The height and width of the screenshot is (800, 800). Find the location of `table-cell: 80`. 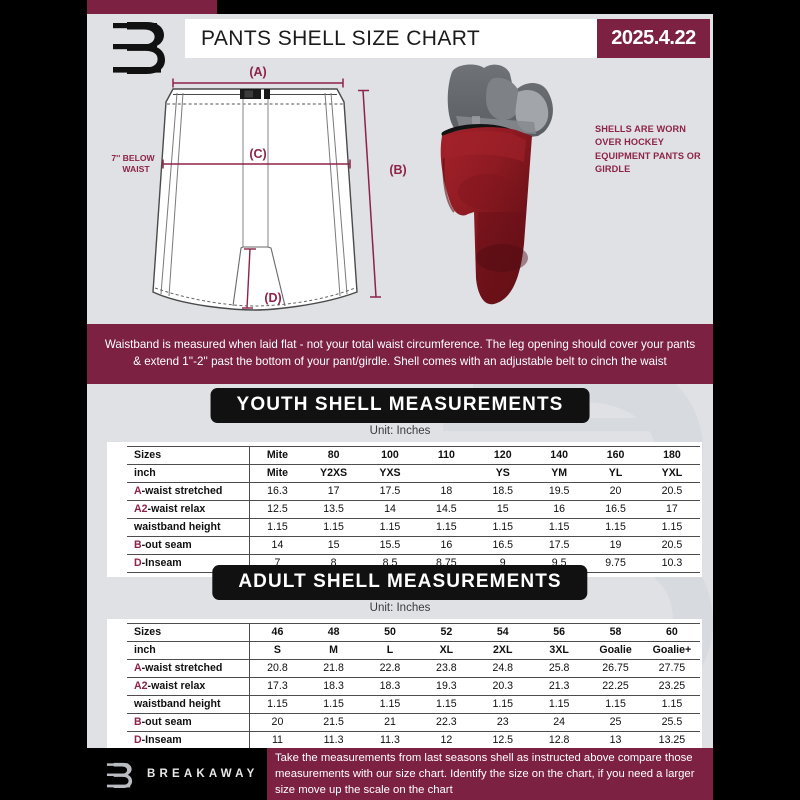

table-cell: 80 is located at coordinates (333, 455).